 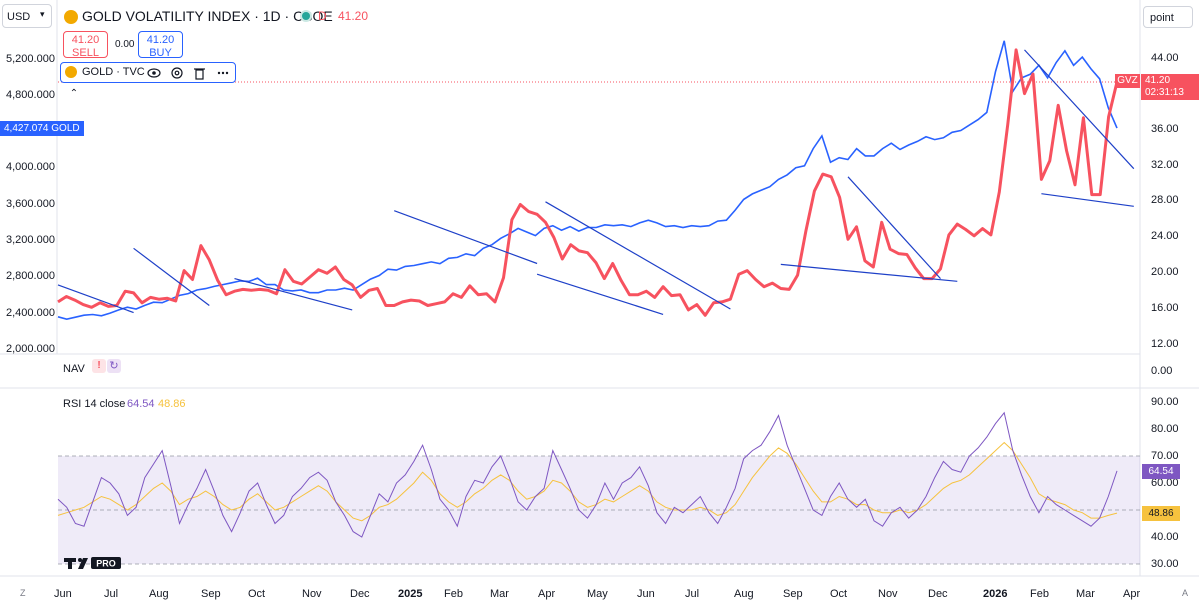 What do you see at coordinates (113, 72) in the screenshot?
I see `overlay-legend-label: GOLD · TVC` at bounding box center [113, 72].